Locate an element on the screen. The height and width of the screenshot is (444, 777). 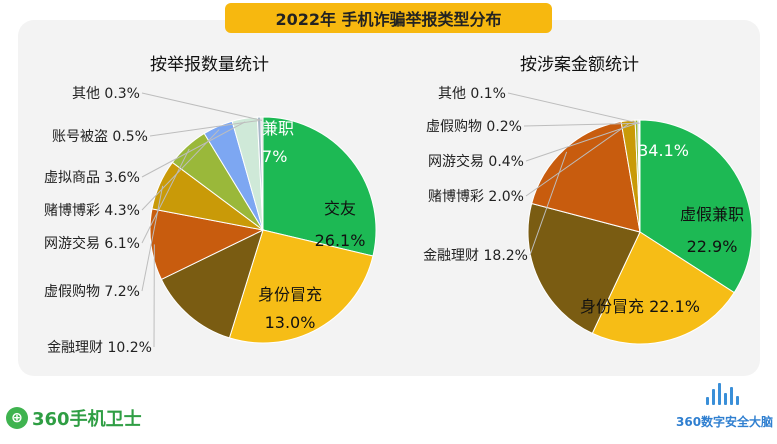
slice-label: 账号被盗 0.5% is located at coordinates (100, 137).